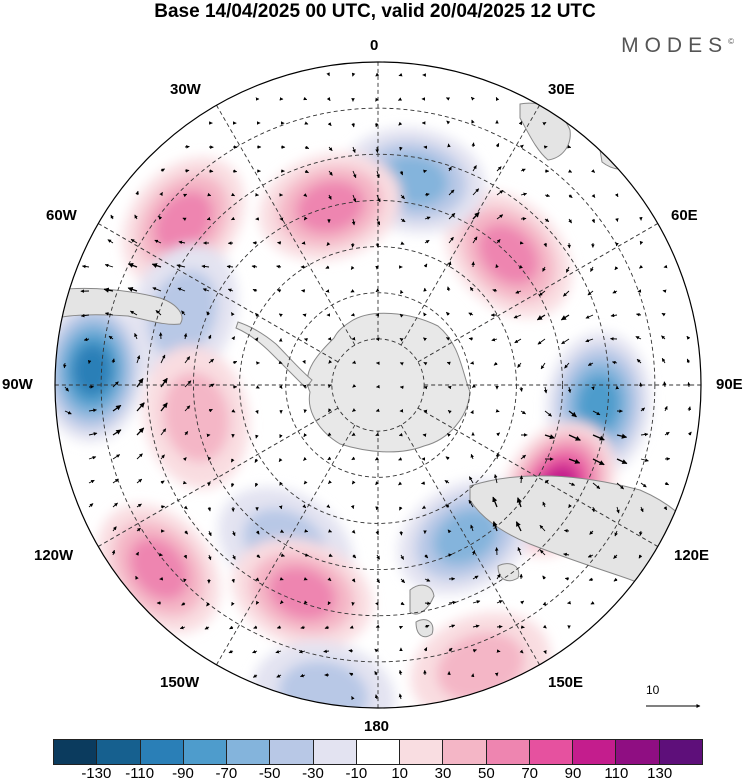  What do you see at coordinates (269, 773) in the screenshot?
I see `colorbar-tick-label: -50` at bounding box center [269, 773].